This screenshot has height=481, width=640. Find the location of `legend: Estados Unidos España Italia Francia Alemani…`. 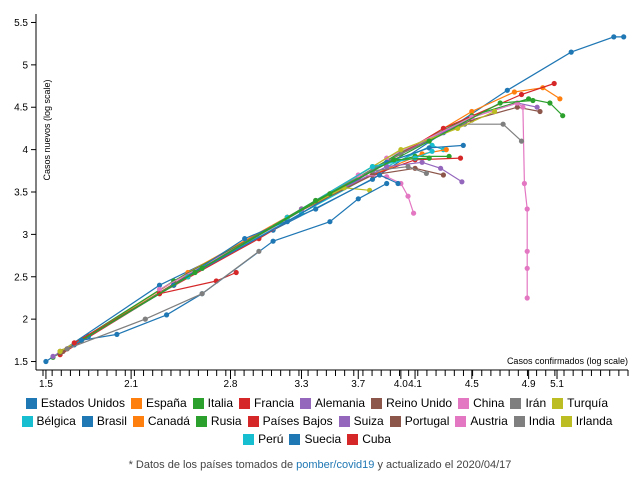

legend: Estados Unidos España Italia Francia Alemani… is located at coordinates (320, 421).